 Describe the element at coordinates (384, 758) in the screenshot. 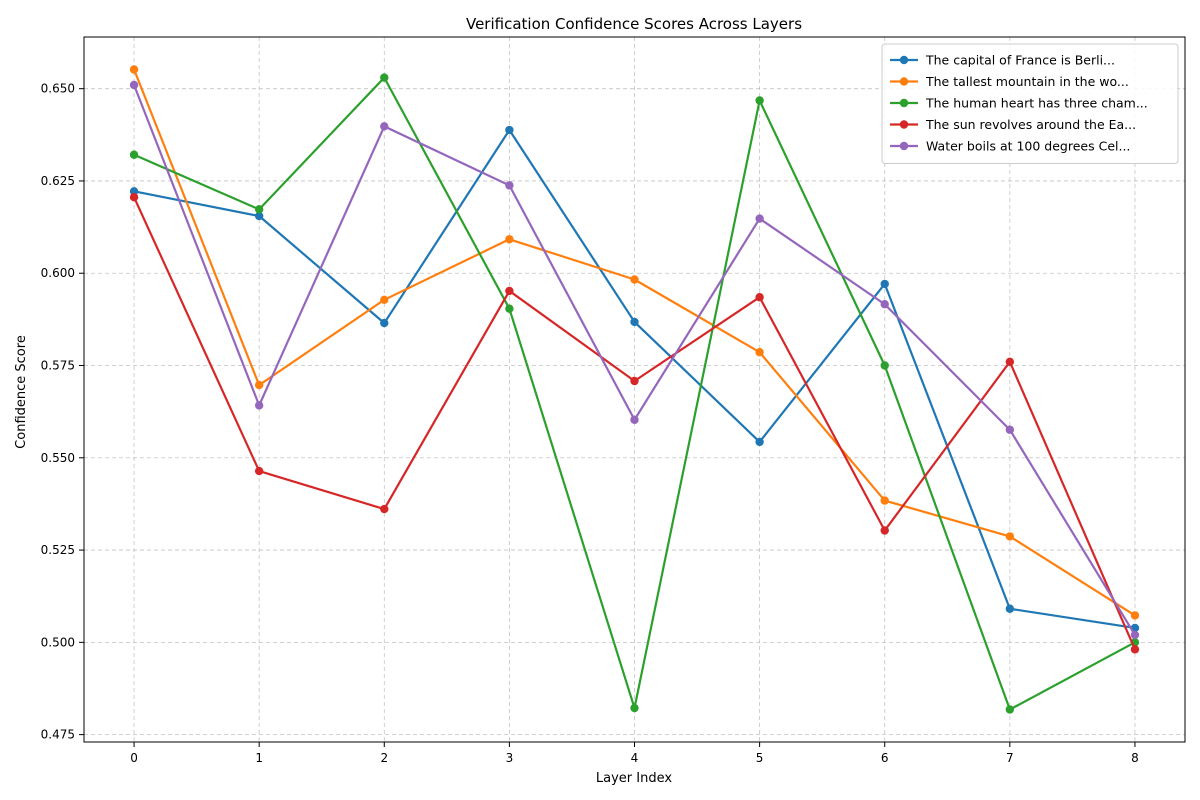

I see `x-tick-label: 2` at that location.